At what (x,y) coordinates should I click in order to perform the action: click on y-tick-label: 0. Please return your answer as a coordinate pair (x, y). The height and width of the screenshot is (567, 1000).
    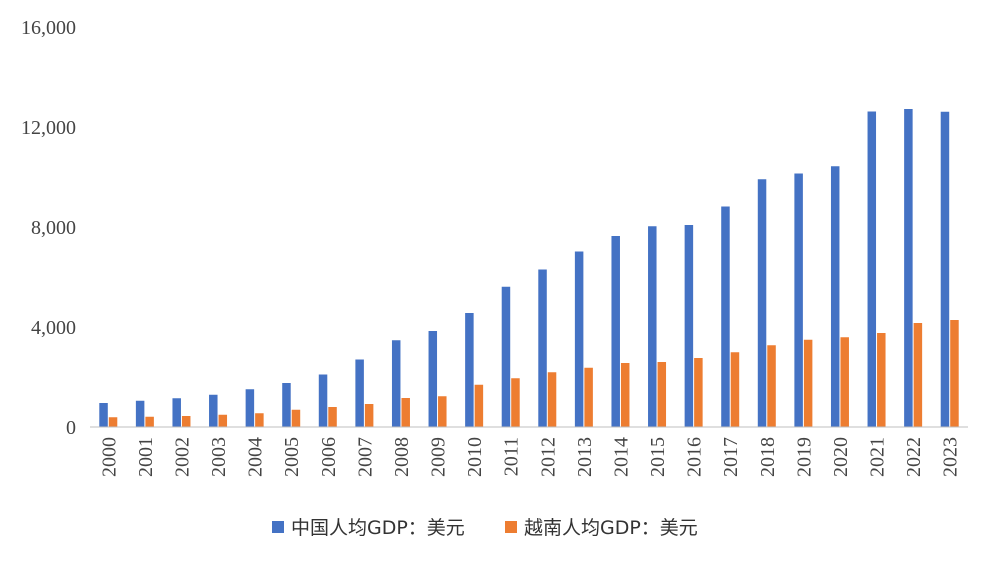
    Looking at the image, I should click on (71, 428).